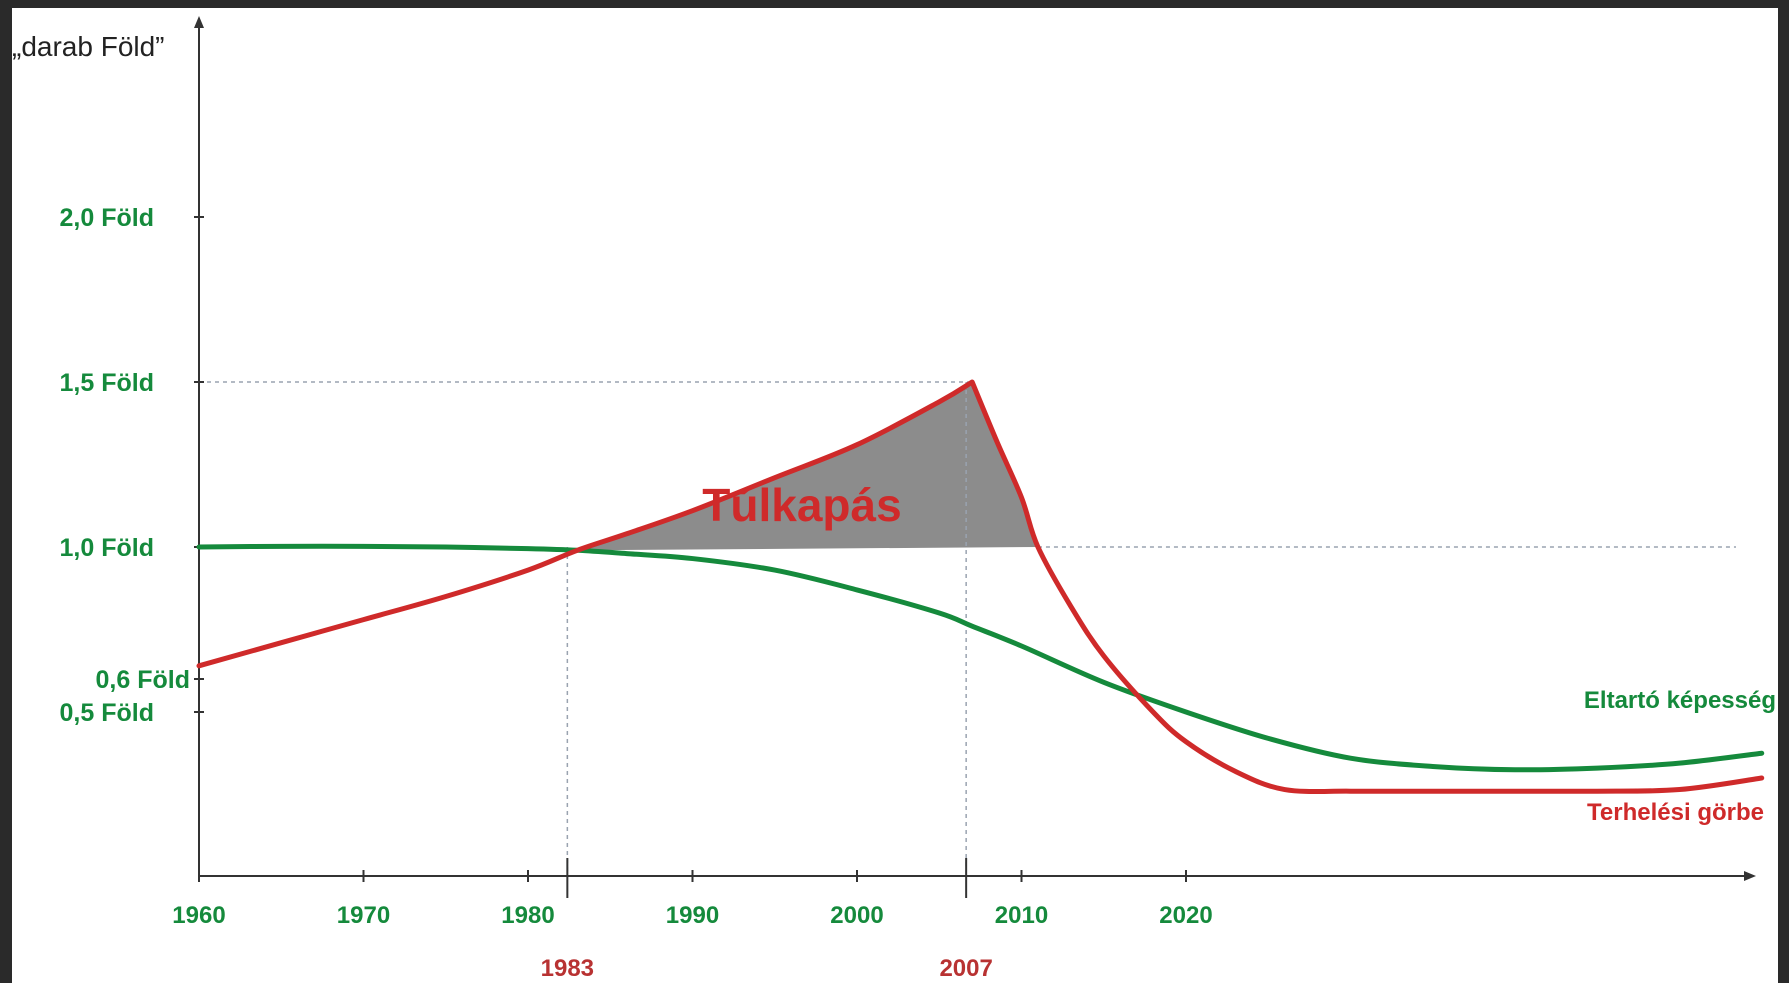 This screenshot has width=1789, height=983. I want to click on series-label-eltarto: Eltartó képesség, so click(1680, 700).